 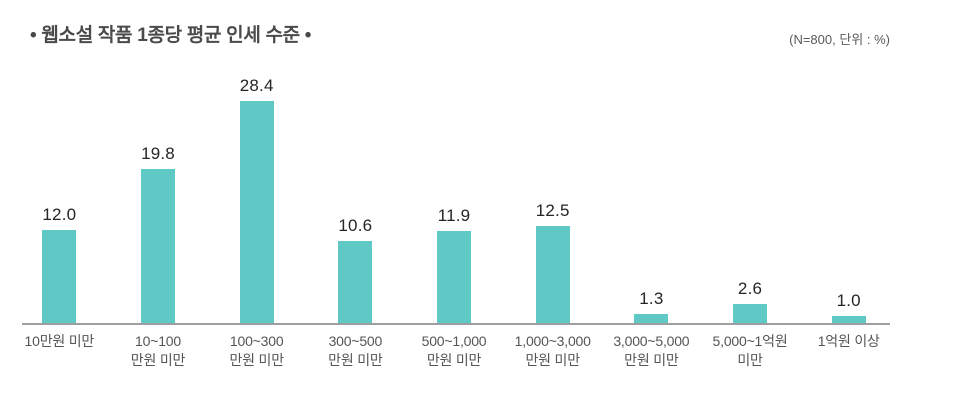 What do you see at coordinates (839, 39) in the screenshot?
I see `sample-size-note: (N=800, 단위 : %)` at bounding box center [839, 39].